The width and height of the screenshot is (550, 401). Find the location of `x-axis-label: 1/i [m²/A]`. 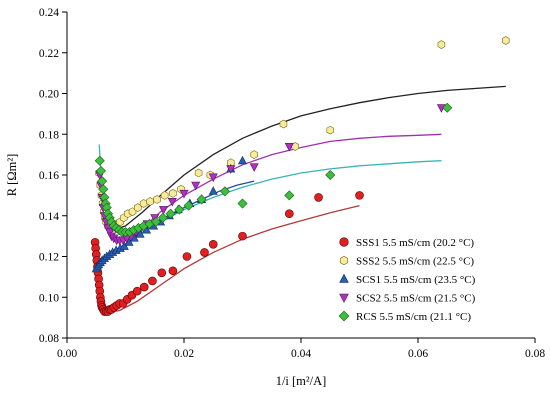

x-axis-label: 1/i [m²/A] is located at coordinates (301, 381).